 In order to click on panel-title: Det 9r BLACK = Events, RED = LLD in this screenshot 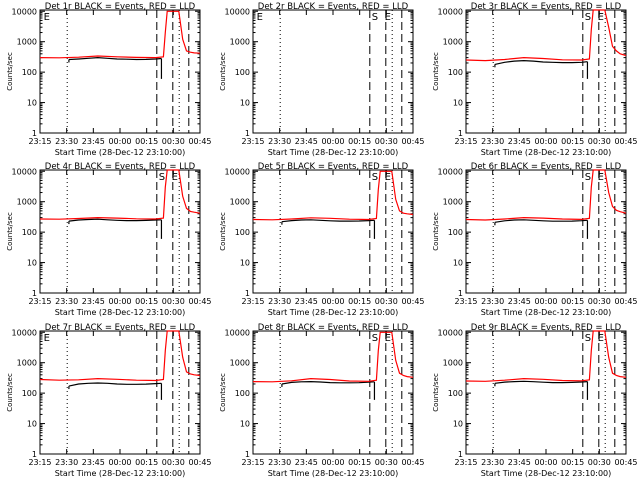, I will do `click(546, 328)`.